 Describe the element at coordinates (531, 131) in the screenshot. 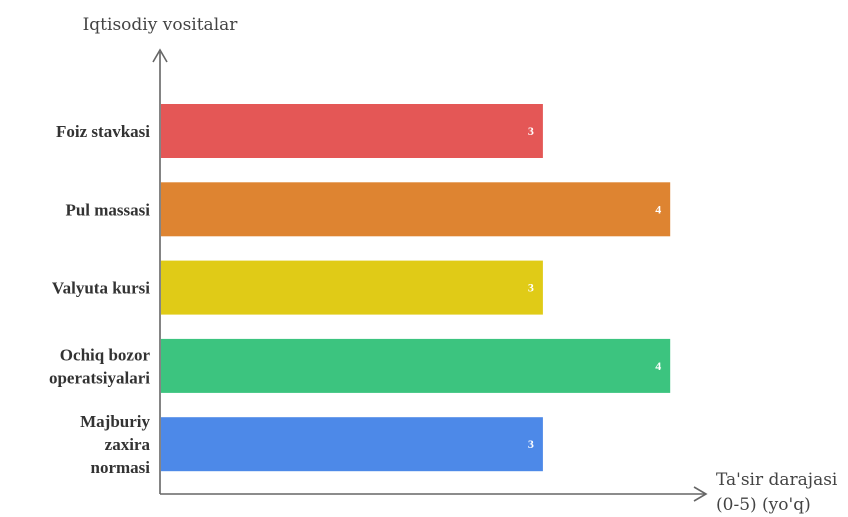

I see `bar-value-label-1: 3` at that location.